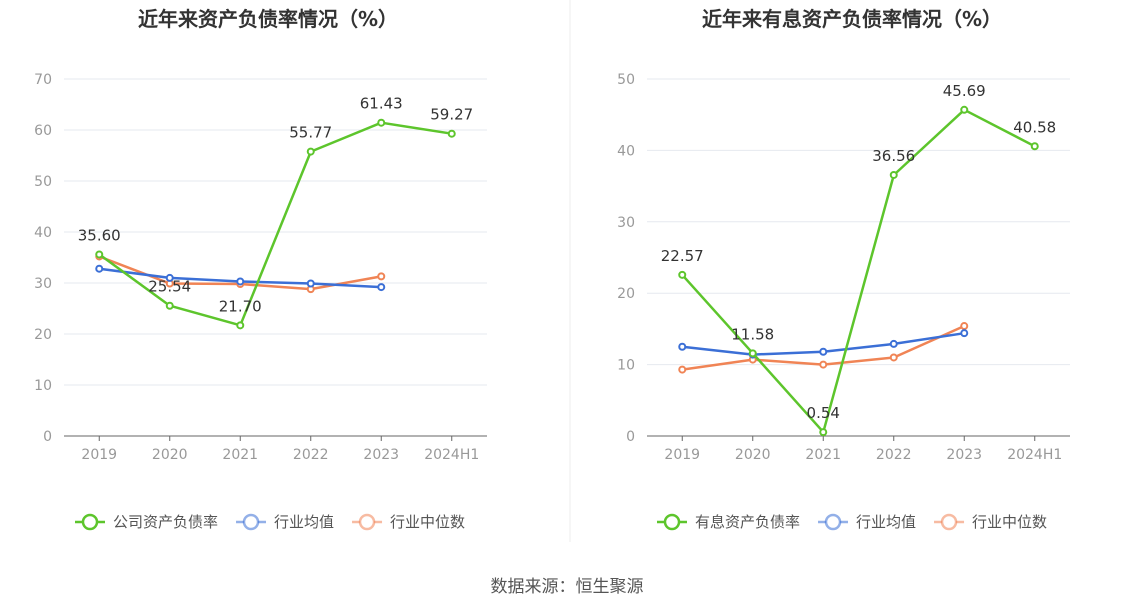 This screenshot has height=612, width=1134. I want to click on legend-item: 有息资产负债率, so click(728, 522).